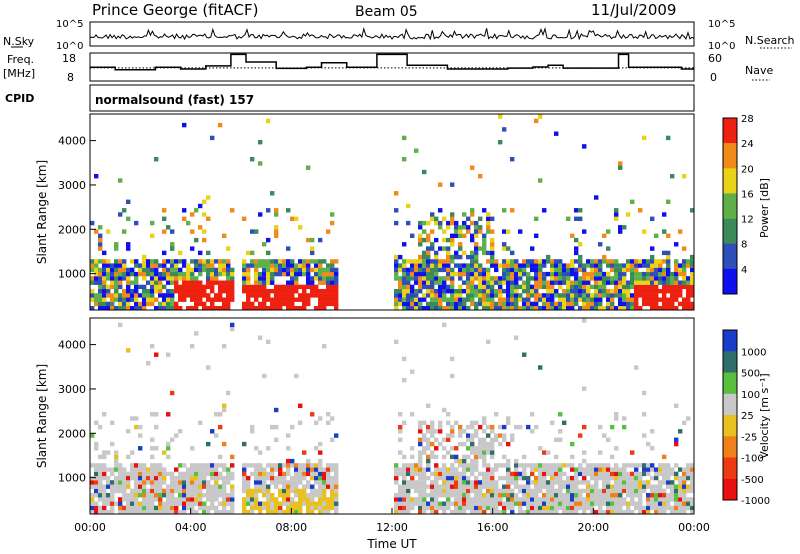  Describe the element at coordinates (752, 459) in the screenshot. I see `colorbar-tick-label: -100` at that location.